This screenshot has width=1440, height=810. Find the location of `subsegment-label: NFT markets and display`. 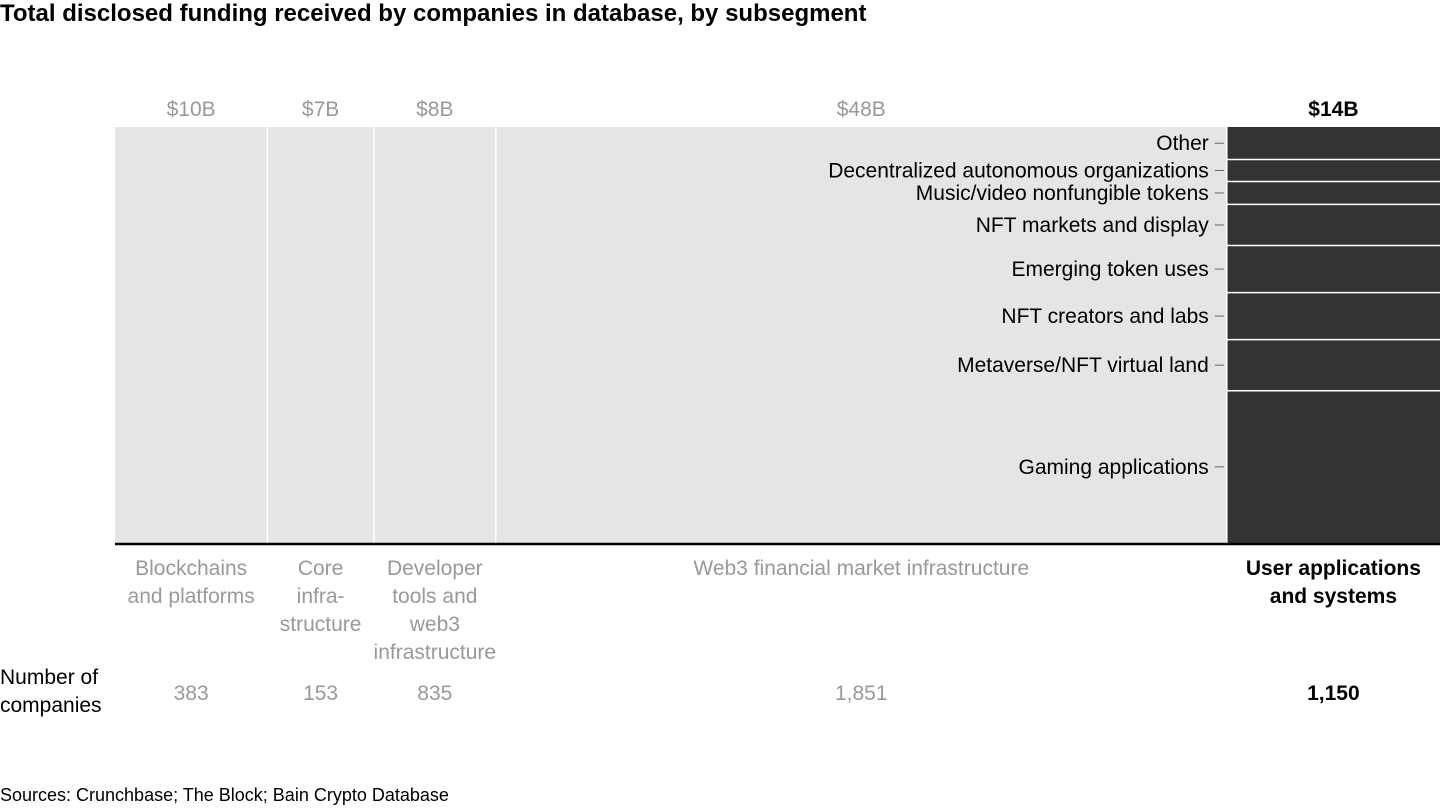

subsegment-label: NFT markets and display is located at coordinates (1093, 225).